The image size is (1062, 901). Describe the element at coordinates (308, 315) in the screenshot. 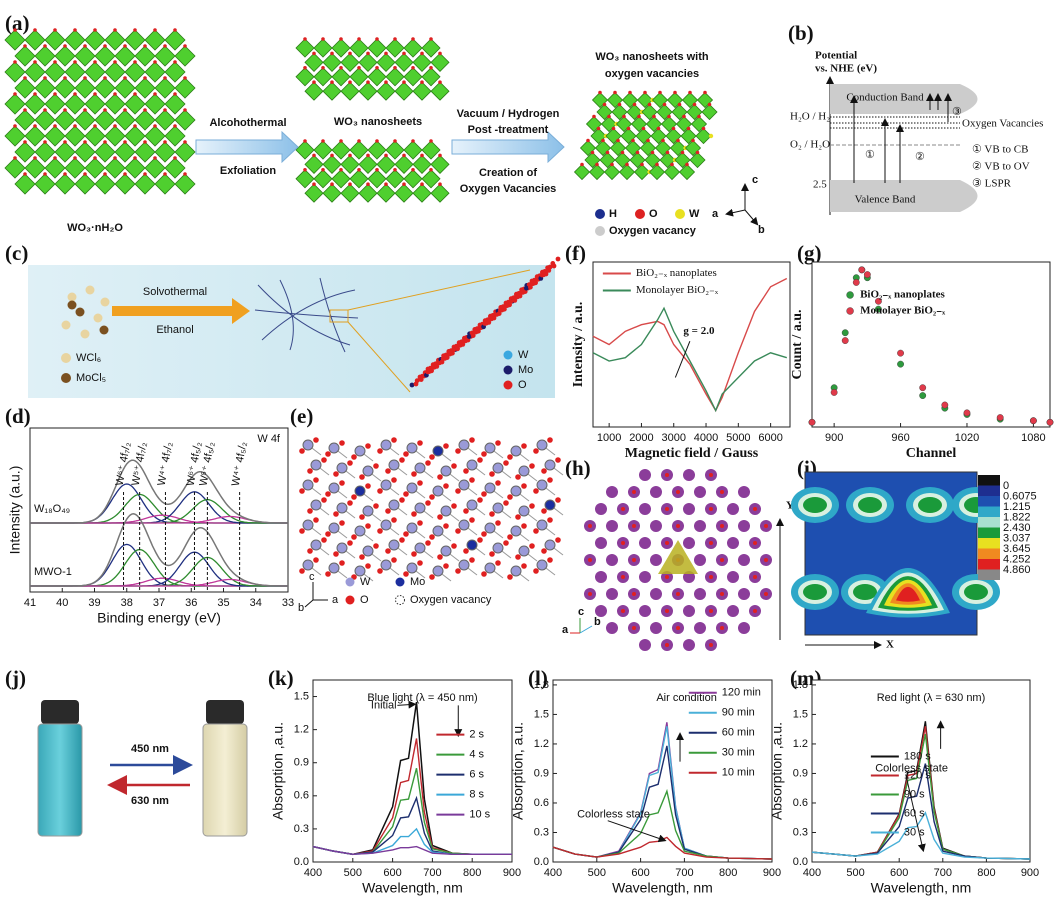

I see `nanowire` at that location.